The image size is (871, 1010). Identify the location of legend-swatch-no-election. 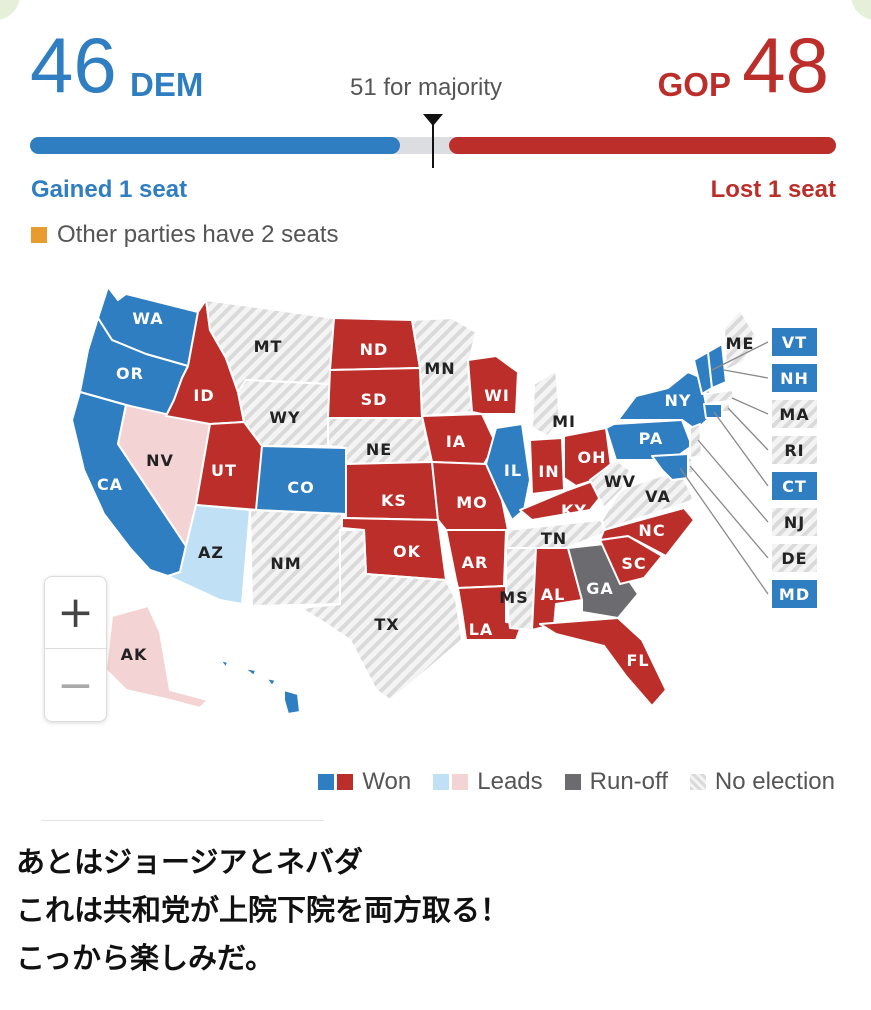
(697, 782).